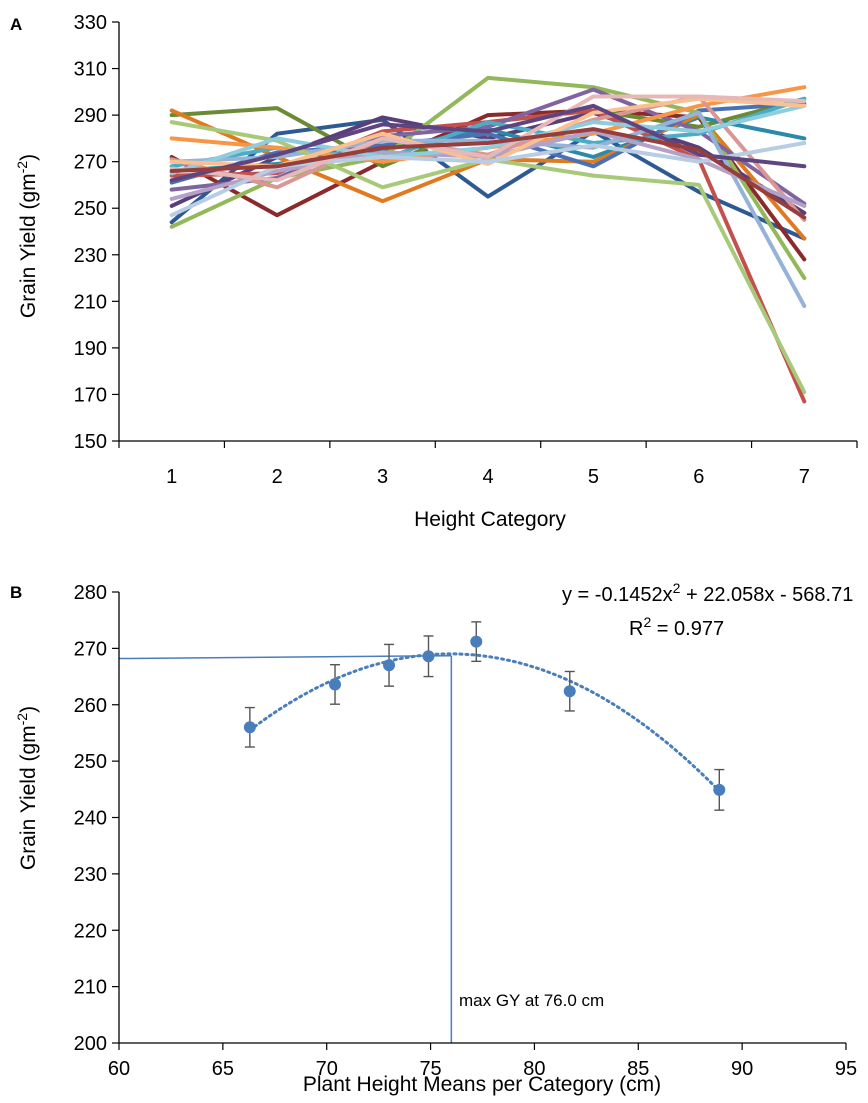 The height and width of the screenshot is (1103, 868). I want to click on panel-b-points, so click(484, 716).